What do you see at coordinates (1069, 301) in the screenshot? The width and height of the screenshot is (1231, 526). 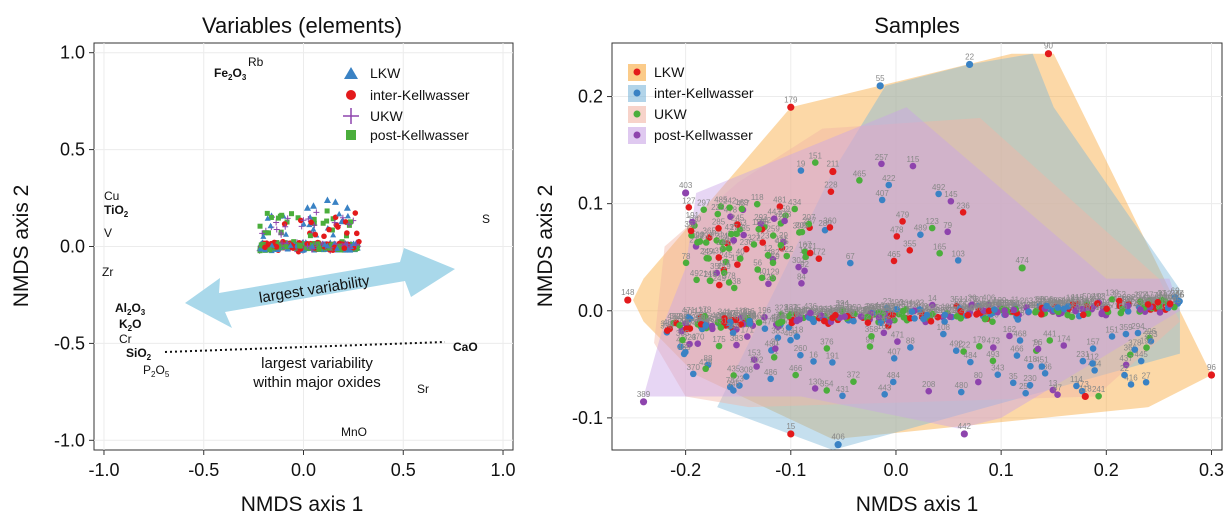 I see `point-id-label: 301` at bounding box center [1069, 301].